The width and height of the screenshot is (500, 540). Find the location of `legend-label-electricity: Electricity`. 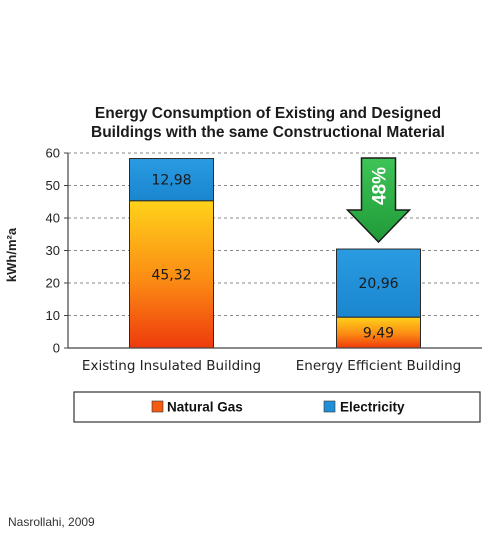

legend-label-electricity: Electricity is located at coordinates (372, 407).